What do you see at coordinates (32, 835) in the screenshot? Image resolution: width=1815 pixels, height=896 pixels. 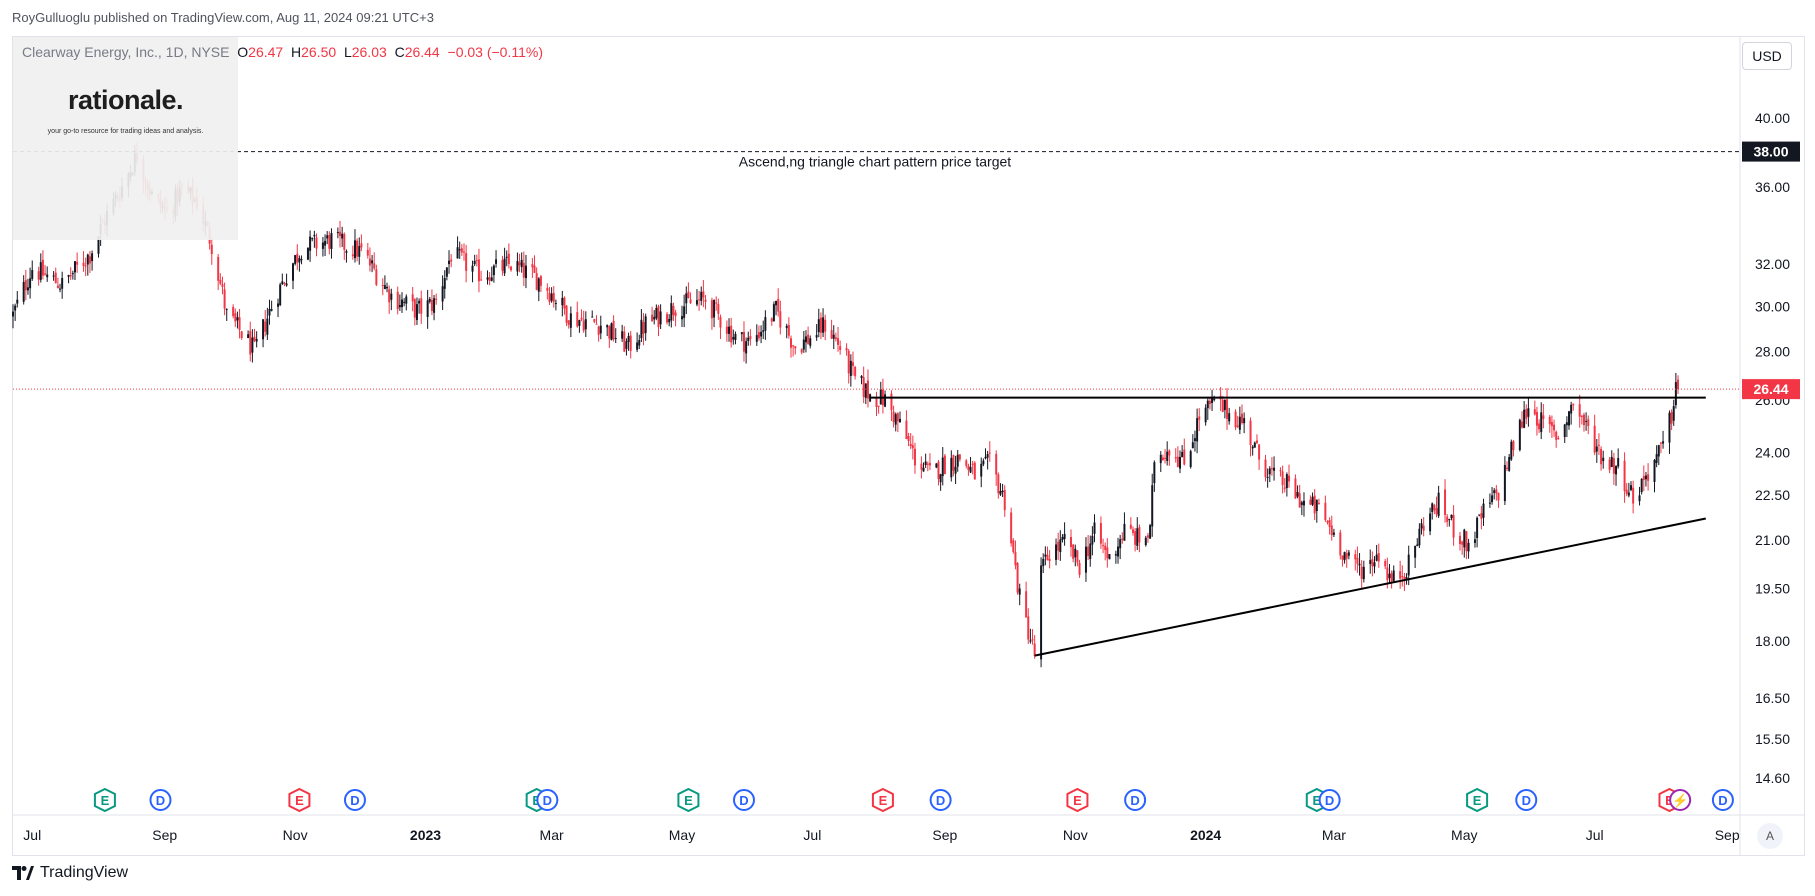 I see `time-tick-label: Jul` at bounding box center [32, 835].